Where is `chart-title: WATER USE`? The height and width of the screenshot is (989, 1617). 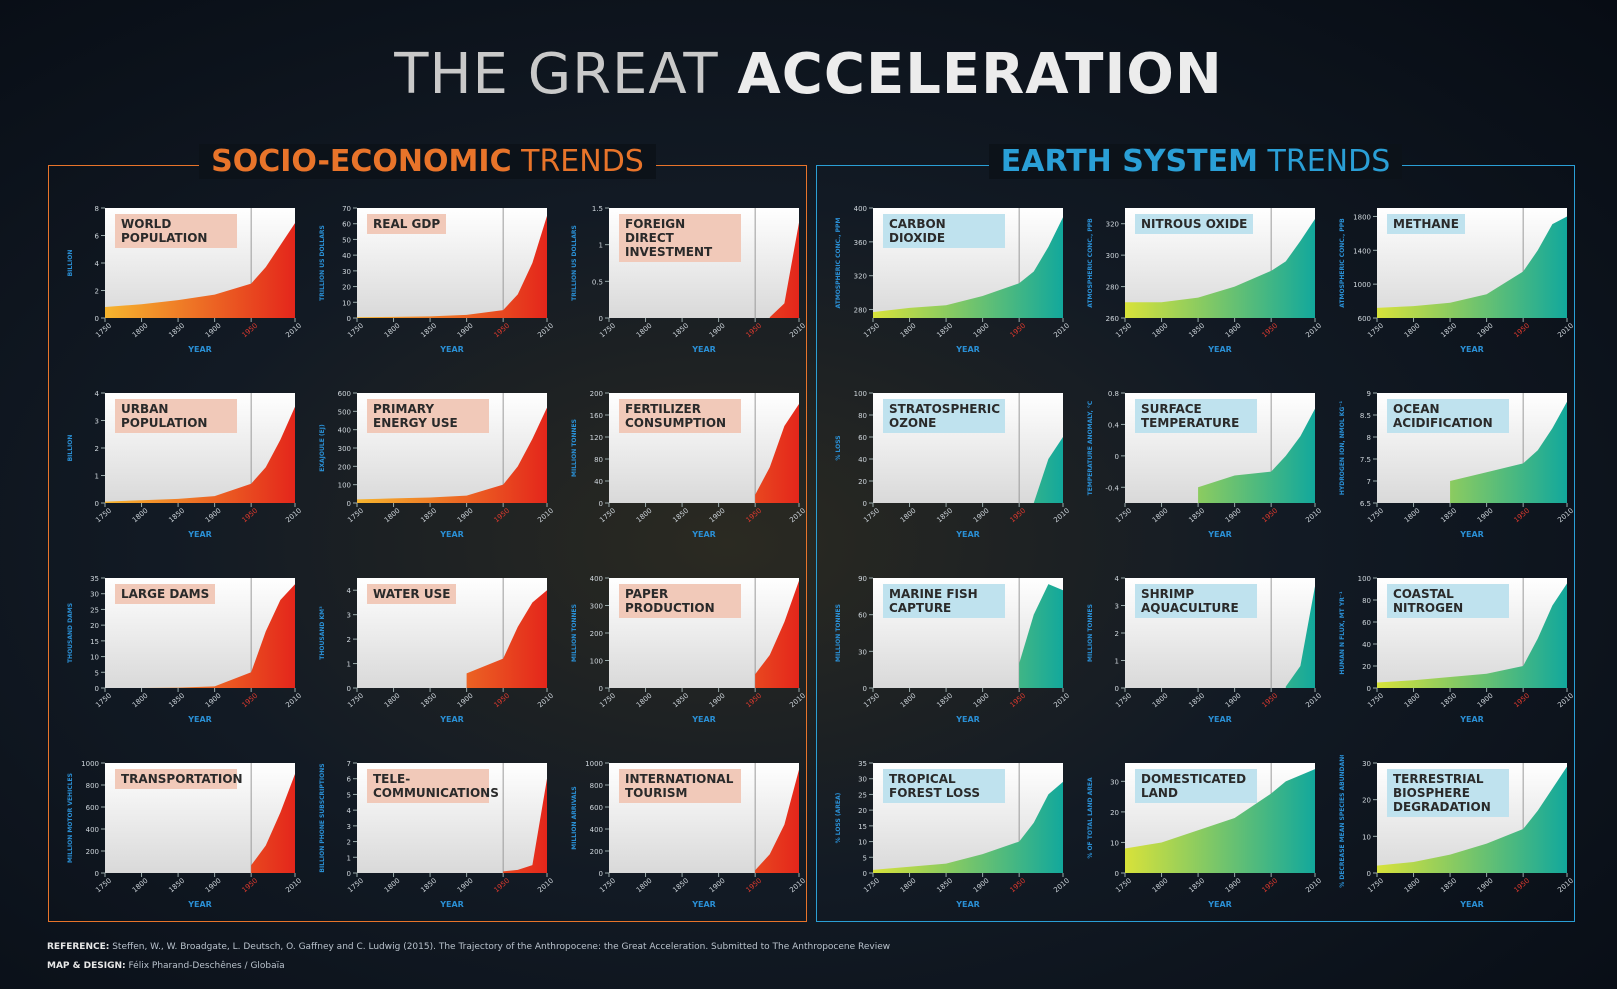
chart-title: WATER USE is located at coordinates (412, 594).